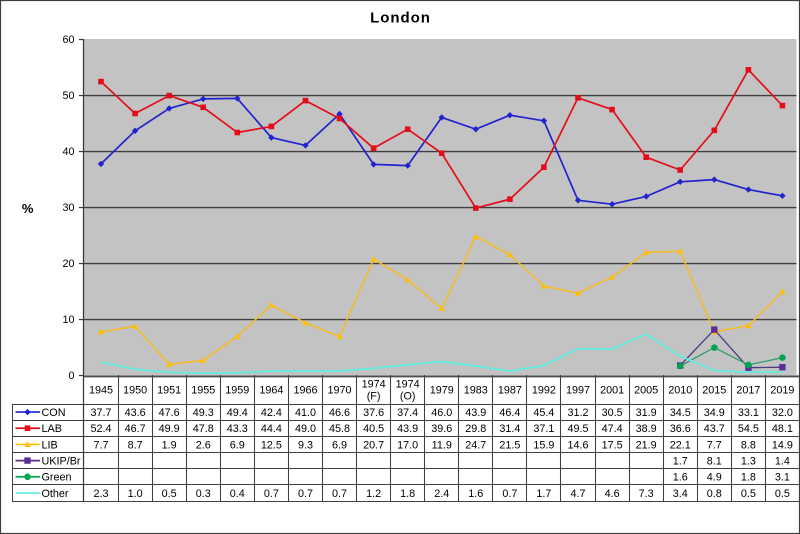 This screenshot has width=800, height=534. What do you see at coordinates (680, 494) in the screenshot?
I see `svg-text: 3.4` at bounding box center [680, 494].